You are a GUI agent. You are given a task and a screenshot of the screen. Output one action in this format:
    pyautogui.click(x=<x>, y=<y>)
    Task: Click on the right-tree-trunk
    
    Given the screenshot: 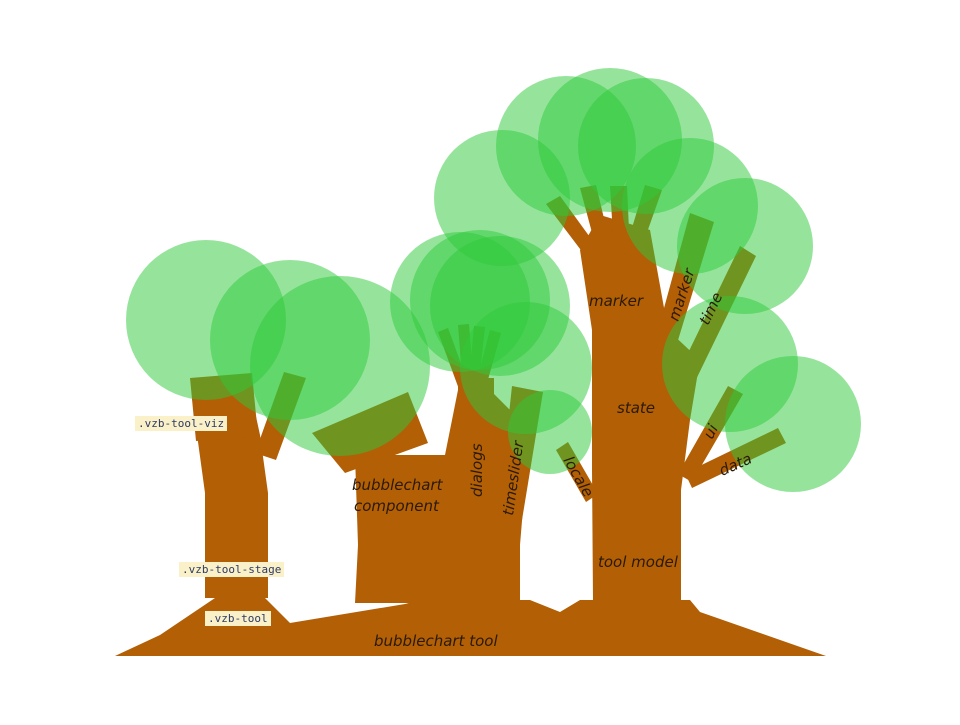 What is the action you would take?
    pyautogui.click(x=640, y=407)
    